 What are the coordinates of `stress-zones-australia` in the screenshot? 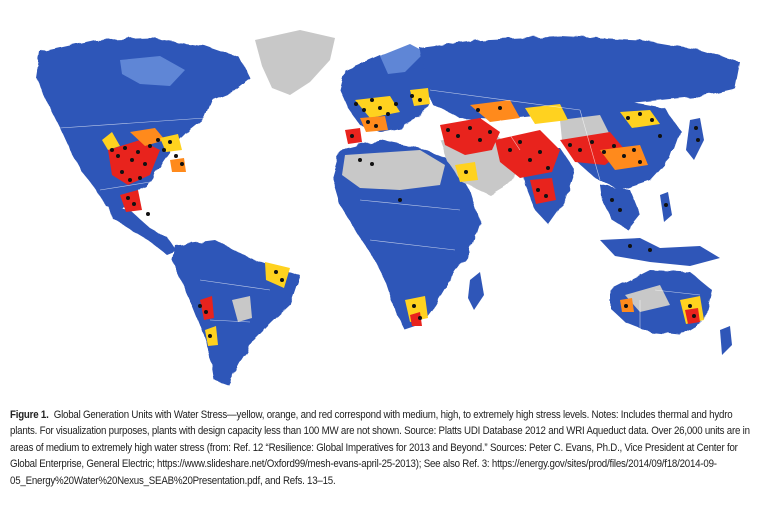 It's located at (662, 310).